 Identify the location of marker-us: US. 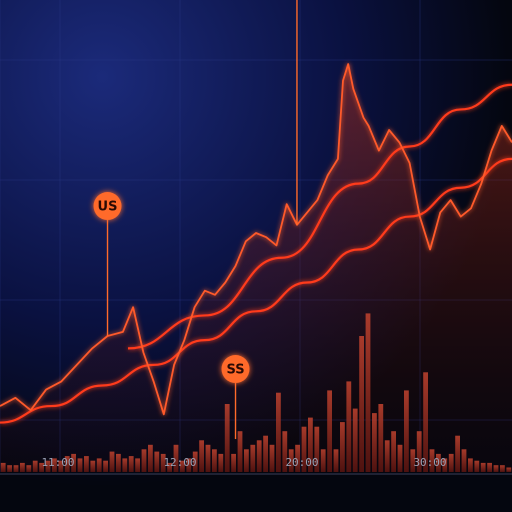
(107, 264).